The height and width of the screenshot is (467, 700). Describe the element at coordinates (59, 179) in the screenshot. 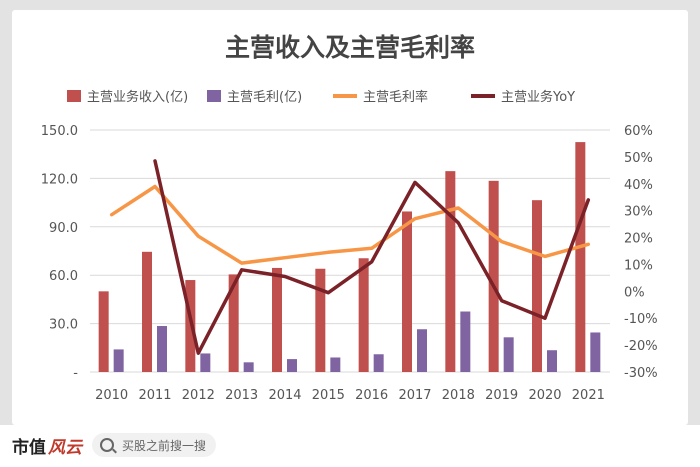

I see `left-tick-label: 120.0` at that location.